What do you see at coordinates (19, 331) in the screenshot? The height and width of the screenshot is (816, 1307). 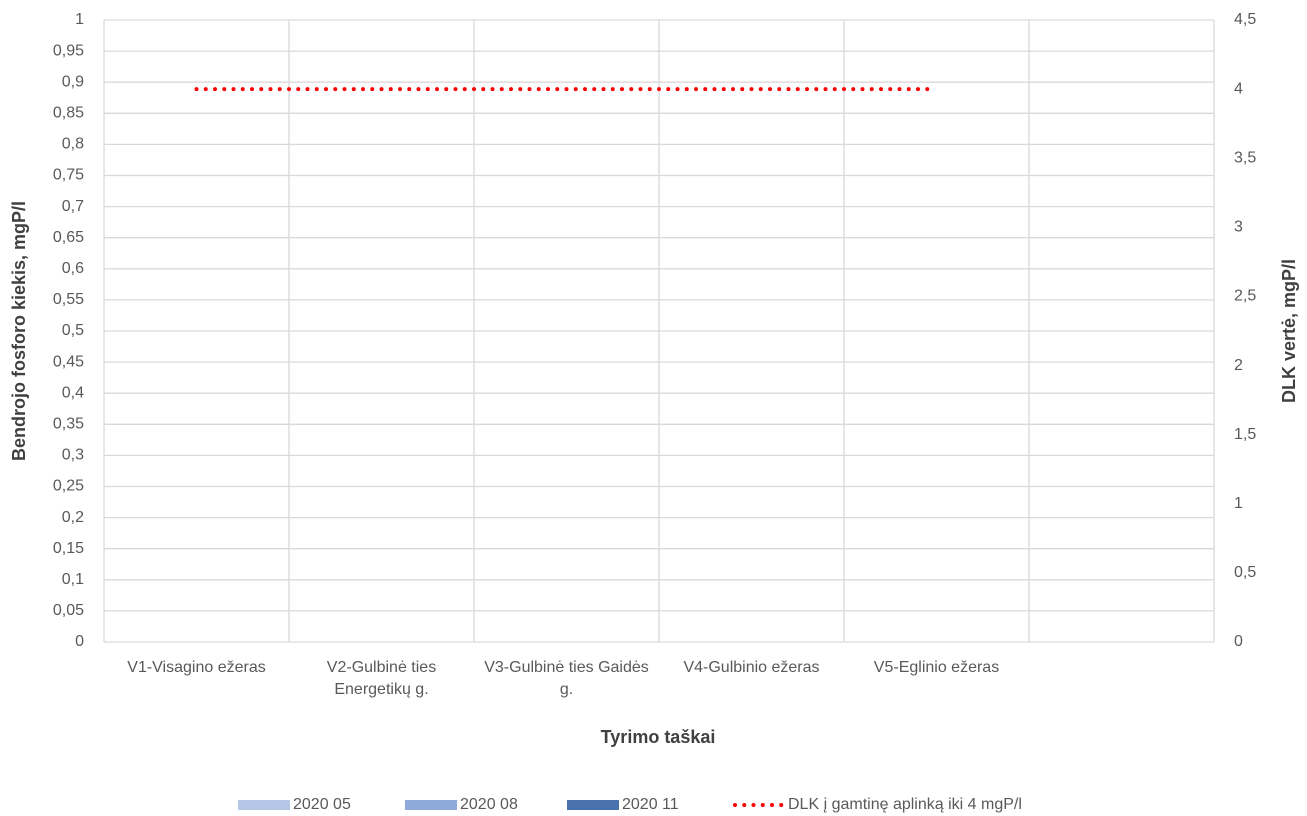 I see `y-axis-title: Bendrojo fosforo kiekis, mgP/l` at bounding box center [19, 331].